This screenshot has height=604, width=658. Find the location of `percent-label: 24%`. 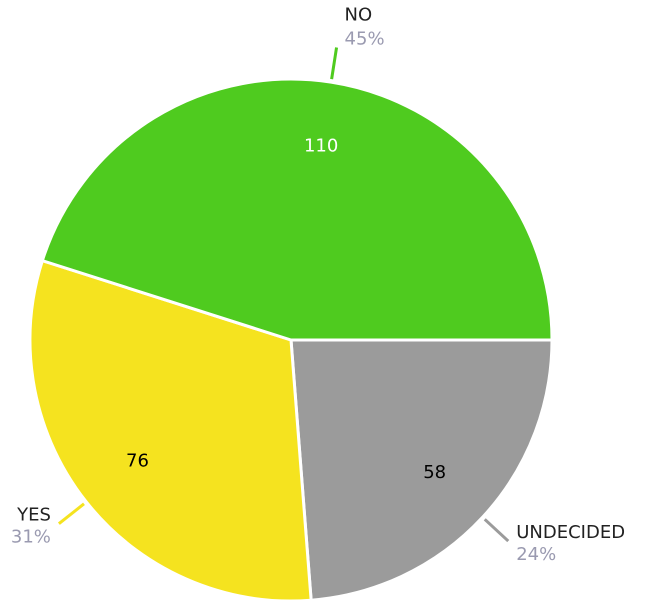

percent-label: 24% is located at coordinates (536, 554).